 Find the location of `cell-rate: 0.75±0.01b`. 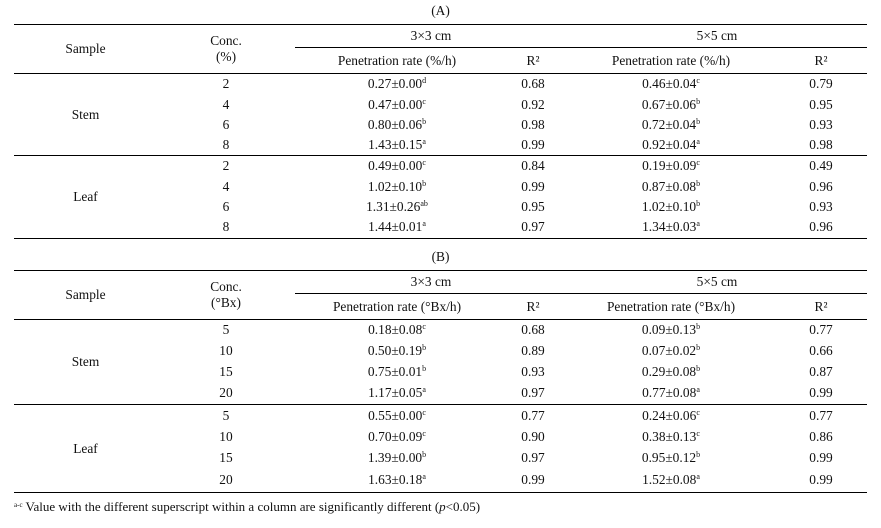

cell-rate: 0.75±0.01b is located at coordinates (397, 371).